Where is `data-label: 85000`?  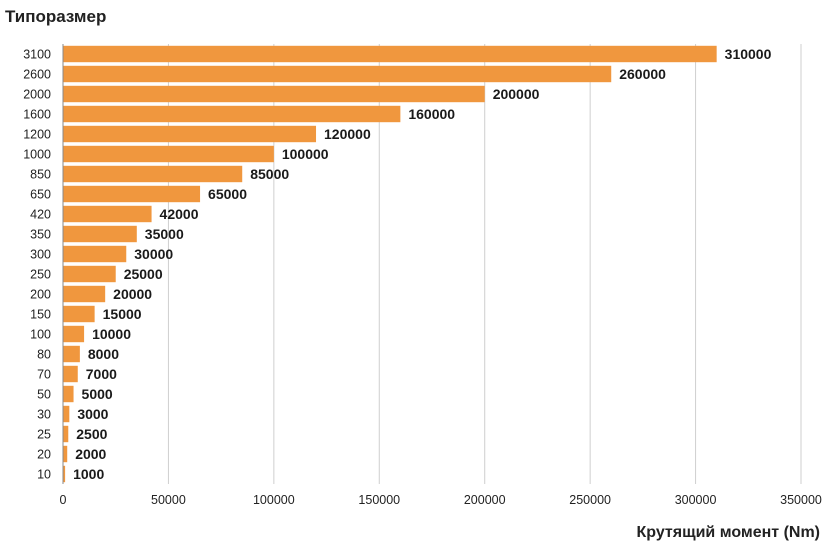
data-label: 85000 is located at coordinates (269, 174).